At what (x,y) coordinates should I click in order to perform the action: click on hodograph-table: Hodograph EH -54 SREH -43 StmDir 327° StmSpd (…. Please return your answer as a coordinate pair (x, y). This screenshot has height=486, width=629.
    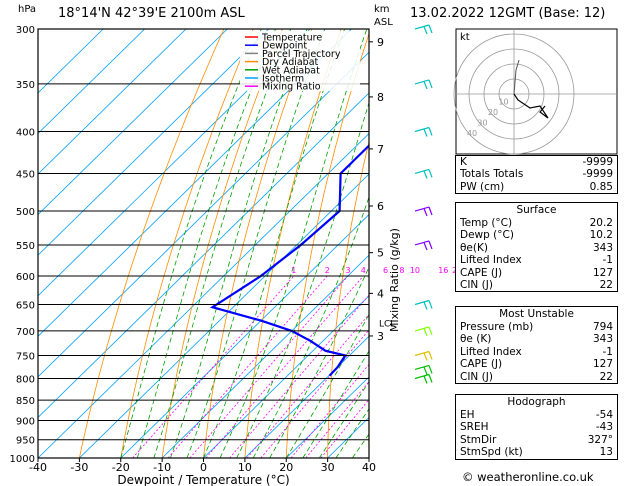
    Looking at the image, I should click on (536, 427).